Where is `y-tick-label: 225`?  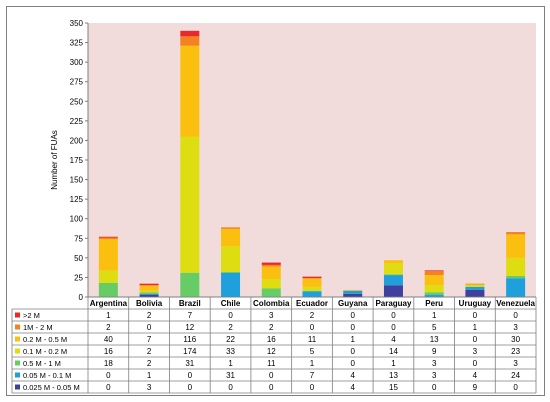 y-tick-label: 225 is located at coordinates (77, 121).